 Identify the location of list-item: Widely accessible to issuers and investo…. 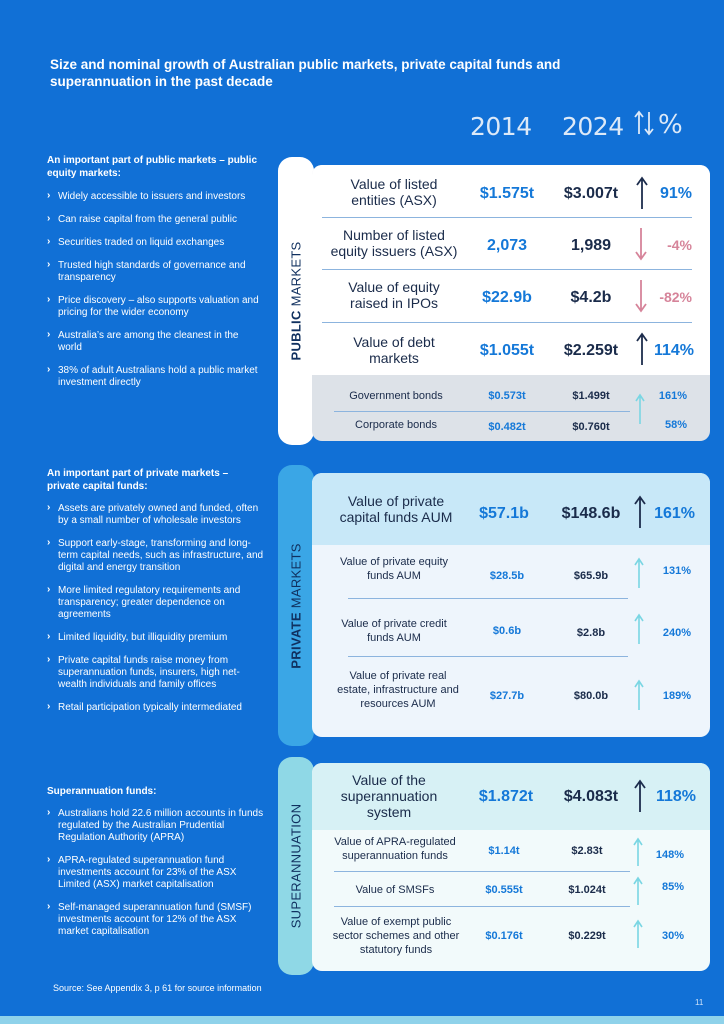
(153, 196).